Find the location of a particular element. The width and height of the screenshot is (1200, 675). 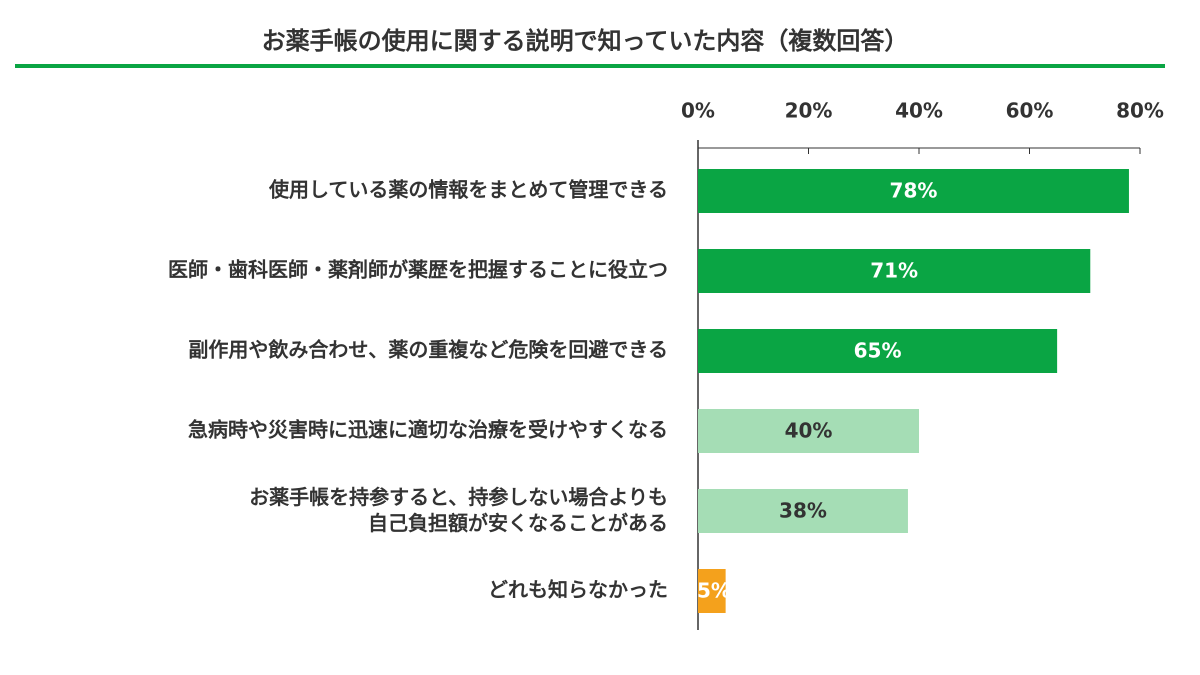

value-label: 40% is located at coordinates (809, 431).